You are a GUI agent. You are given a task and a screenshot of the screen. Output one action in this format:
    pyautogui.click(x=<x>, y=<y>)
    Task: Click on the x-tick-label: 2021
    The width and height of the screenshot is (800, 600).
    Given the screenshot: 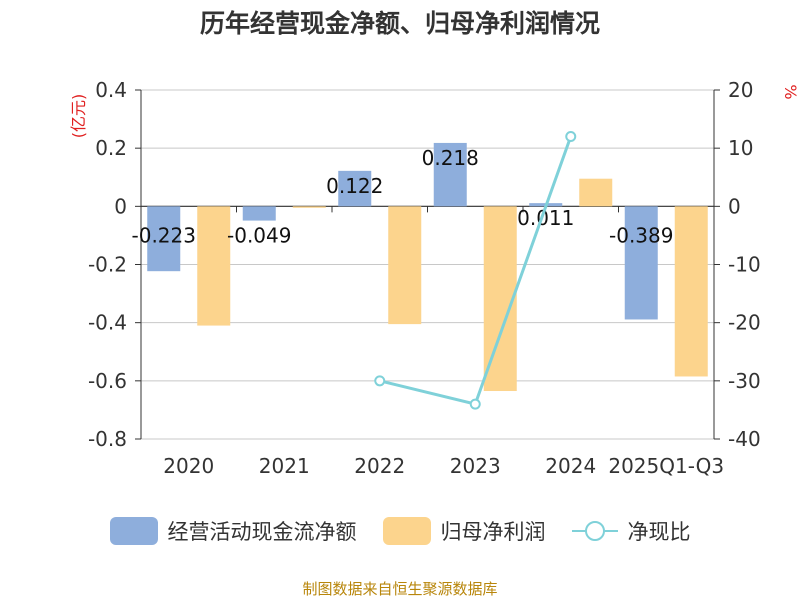 What is the action you would take?
    pyautogui.click(x=284, y=466)
    